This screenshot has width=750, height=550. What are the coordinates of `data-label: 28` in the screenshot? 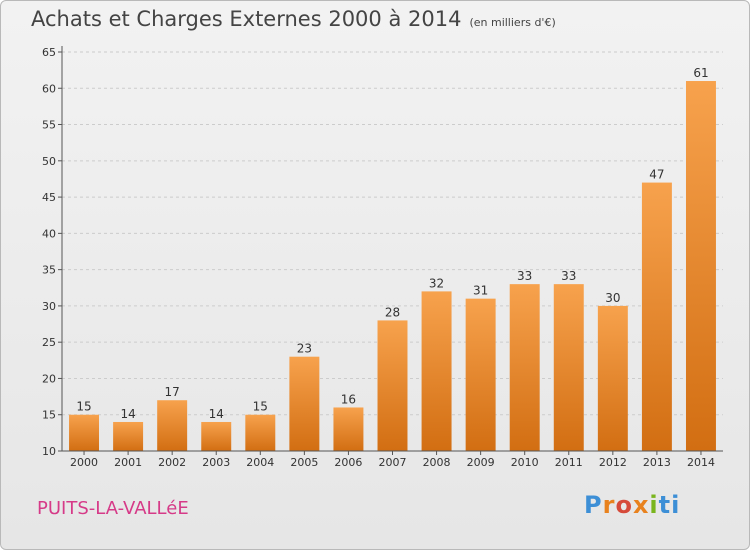 It's located at (392, 312).